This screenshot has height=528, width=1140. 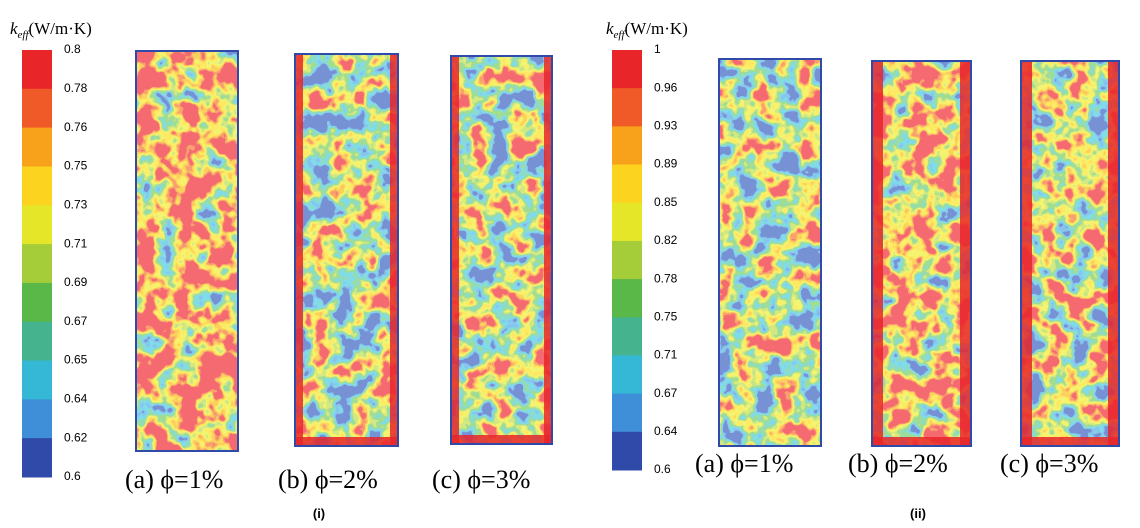 I want to click on colorbar-tick-label: 0.76, so click(x=76, y=127).